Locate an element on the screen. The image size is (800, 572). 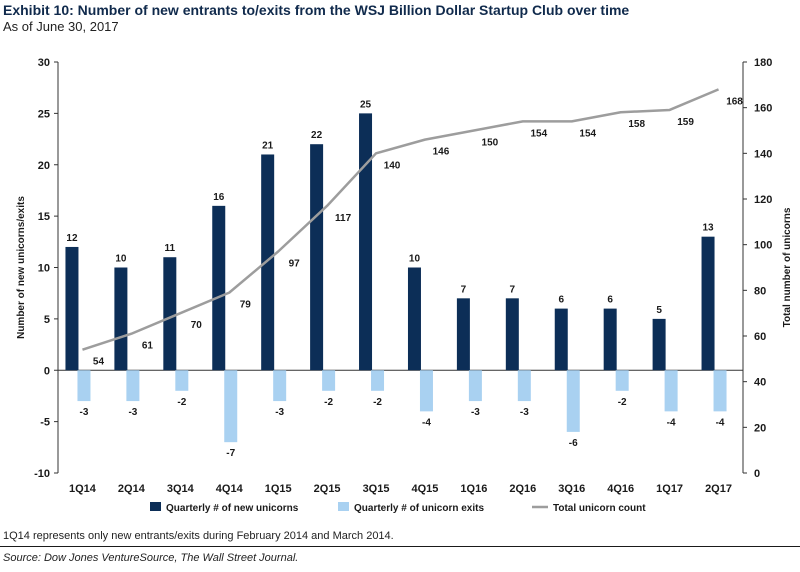
category-label: 1Q14 is located at coordinates (83, 489).